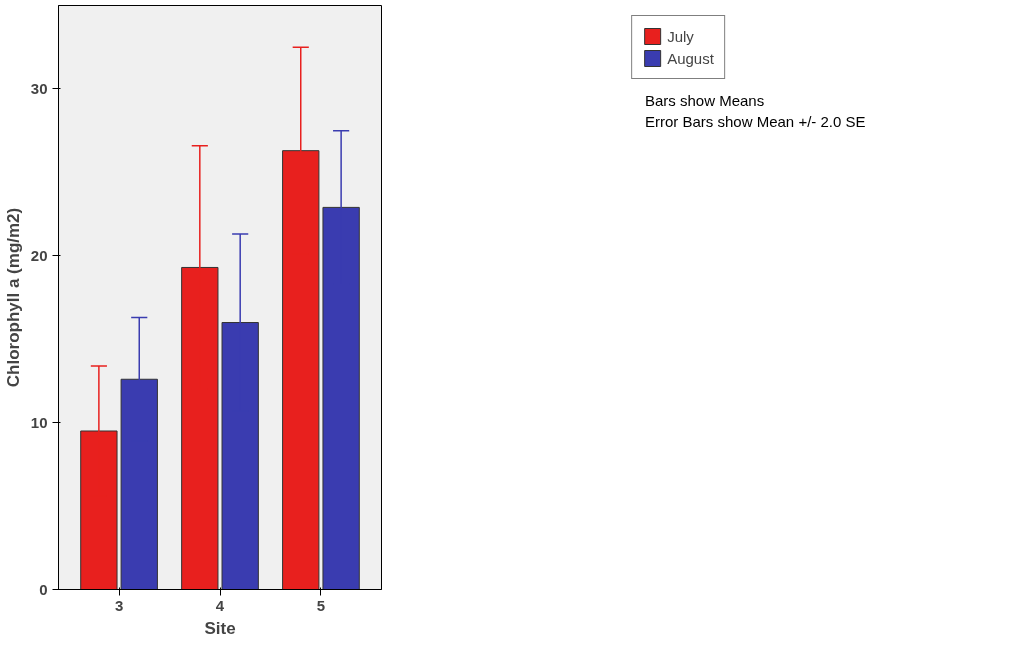  Describe the element at coordinates (39, 422) in the screenshot. I see `y-tick-label: 10` at that location.